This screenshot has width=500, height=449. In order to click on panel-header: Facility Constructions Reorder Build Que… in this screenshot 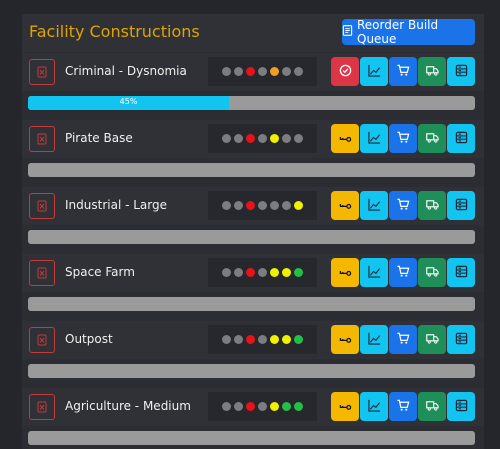, I will do `click(253, 33)`.